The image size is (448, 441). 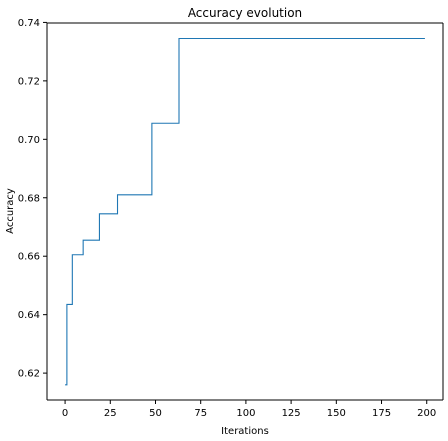 I want to click on x-tick-label: 75, so click(x=200, y=413).